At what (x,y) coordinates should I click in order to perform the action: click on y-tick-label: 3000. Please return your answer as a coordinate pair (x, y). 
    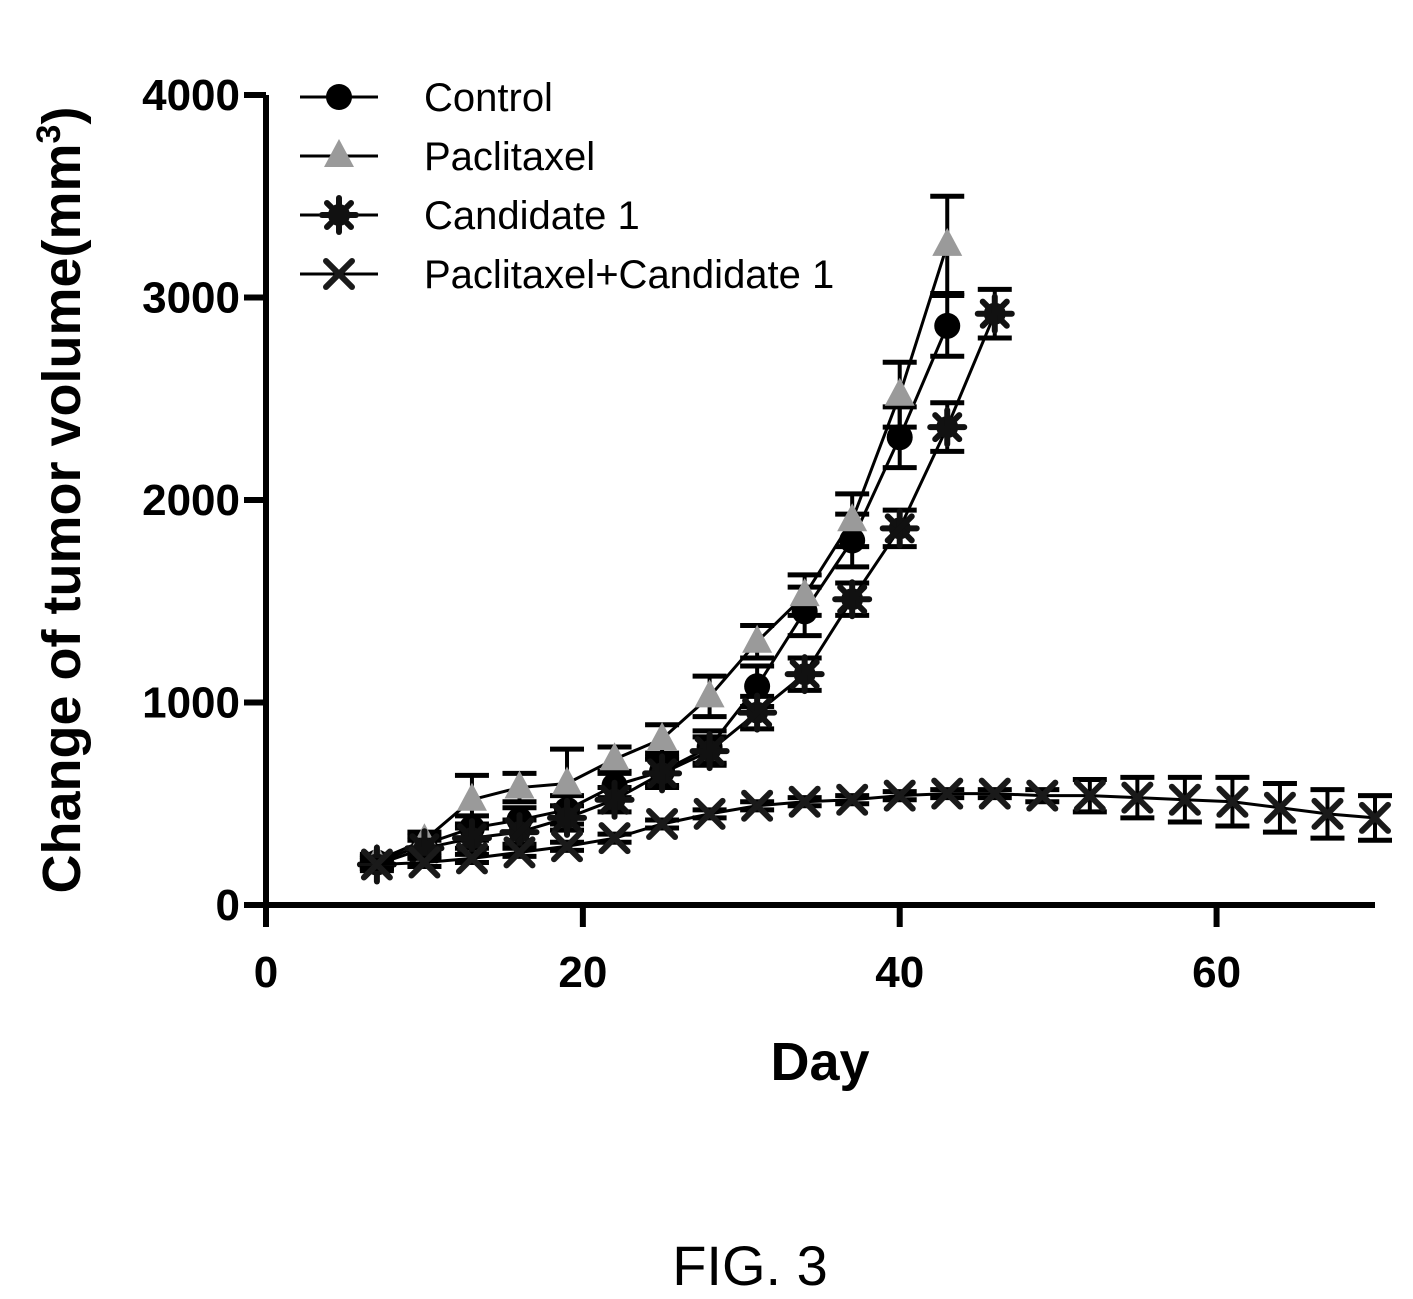
    Looking at the image, I should click on (191, 298).